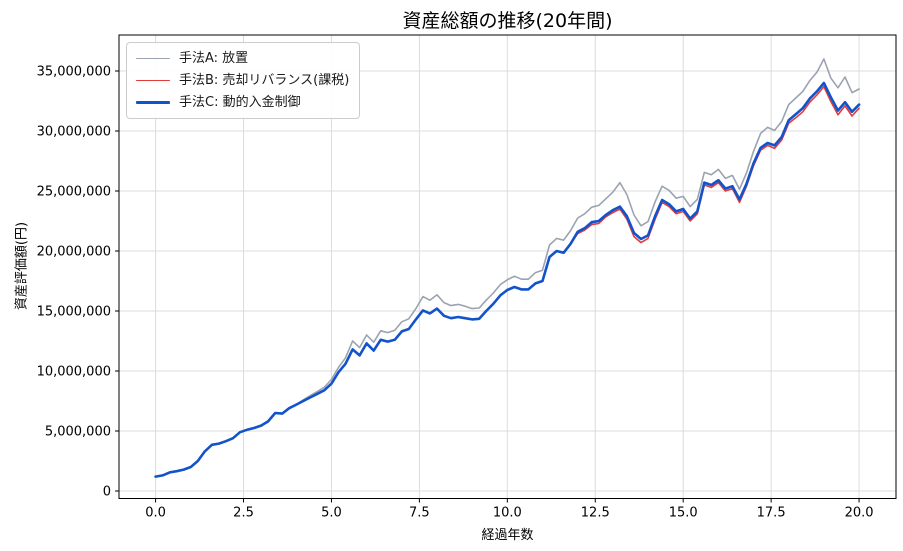  Describe the element at coordinates (331, 513) in the screenshot. I see `x-tick-label: 5.0` at that location.